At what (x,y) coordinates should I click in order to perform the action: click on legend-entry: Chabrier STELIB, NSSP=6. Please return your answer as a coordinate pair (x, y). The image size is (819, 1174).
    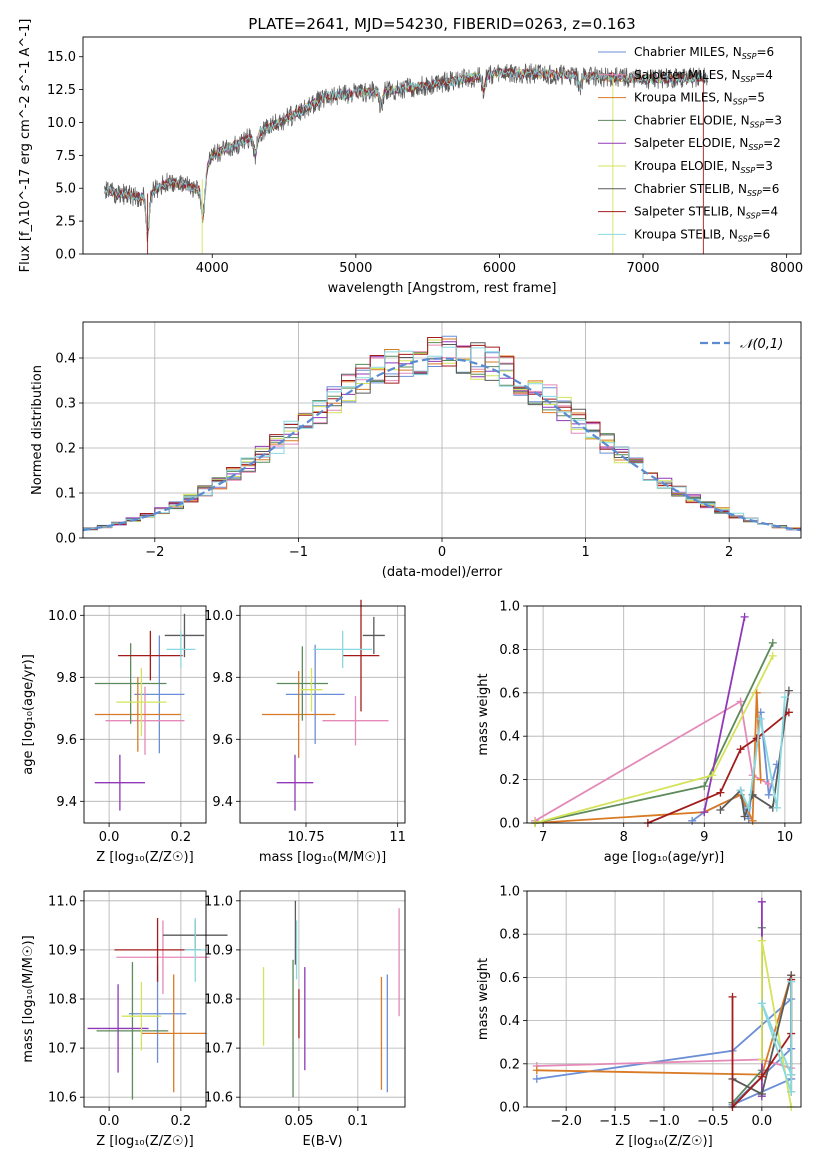
    Looking at the image, I should click on (706, 190).